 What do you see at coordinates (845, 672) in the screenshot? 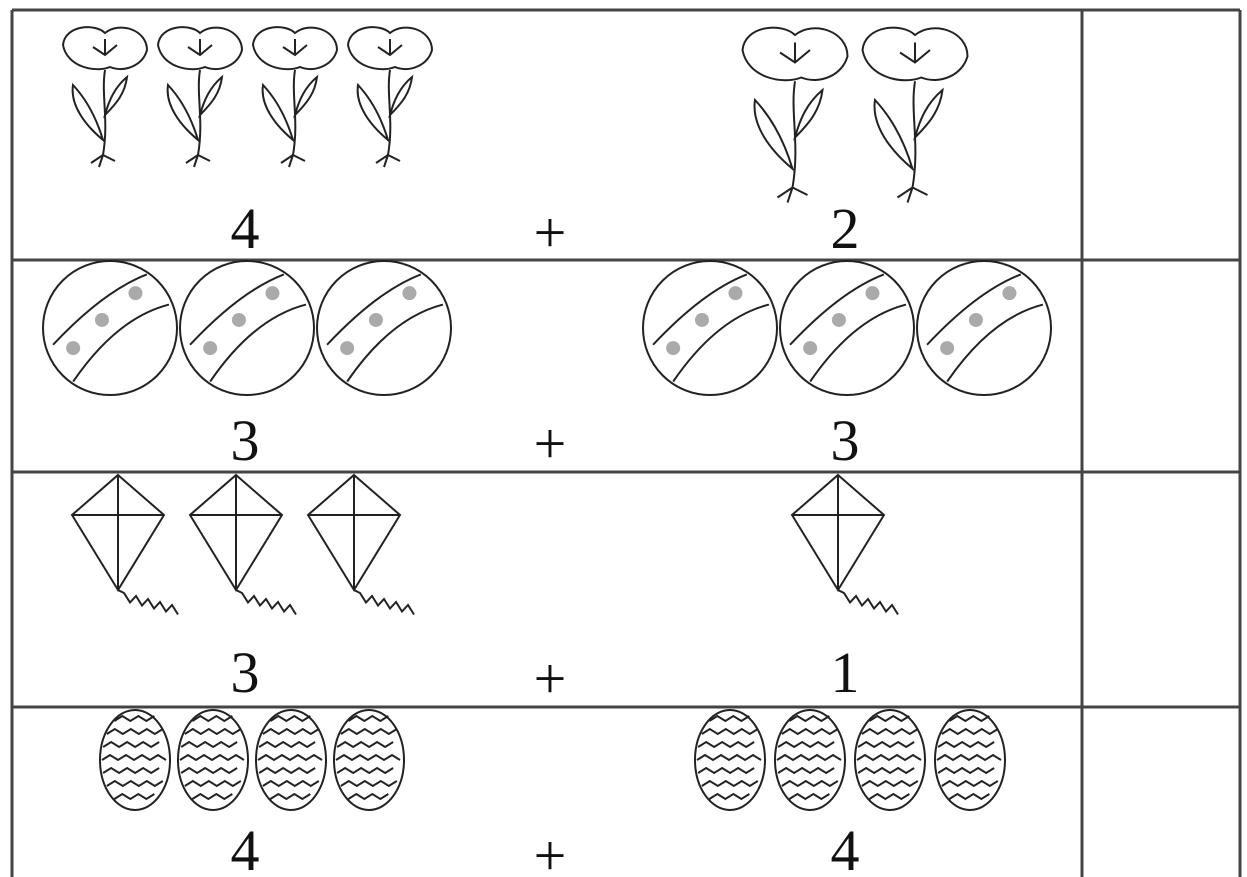
I see `right-number: 1` at bounding box center [845, 672].